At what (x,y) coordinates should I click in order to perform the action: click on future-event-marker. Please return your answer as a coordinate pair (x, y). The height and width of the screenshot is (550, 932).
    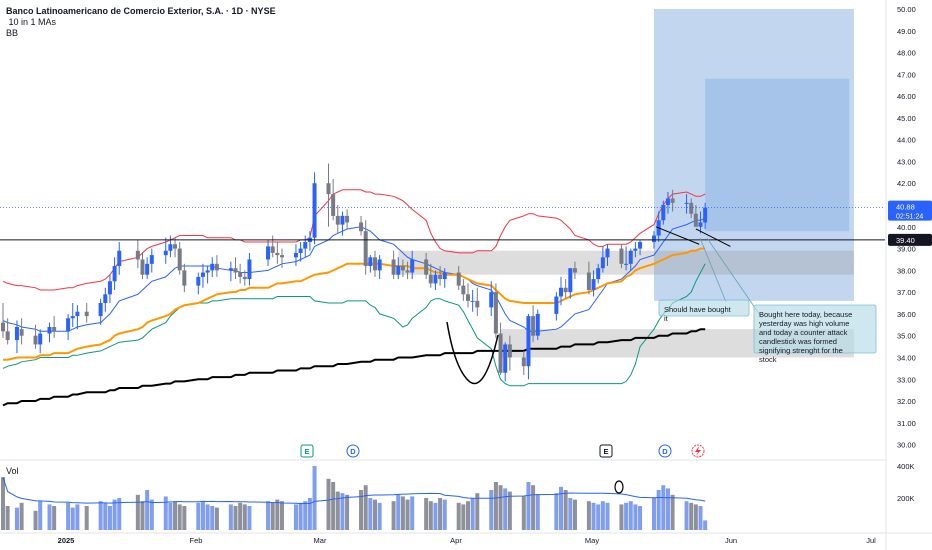
    Looking at the image, I should click on (698, 451).